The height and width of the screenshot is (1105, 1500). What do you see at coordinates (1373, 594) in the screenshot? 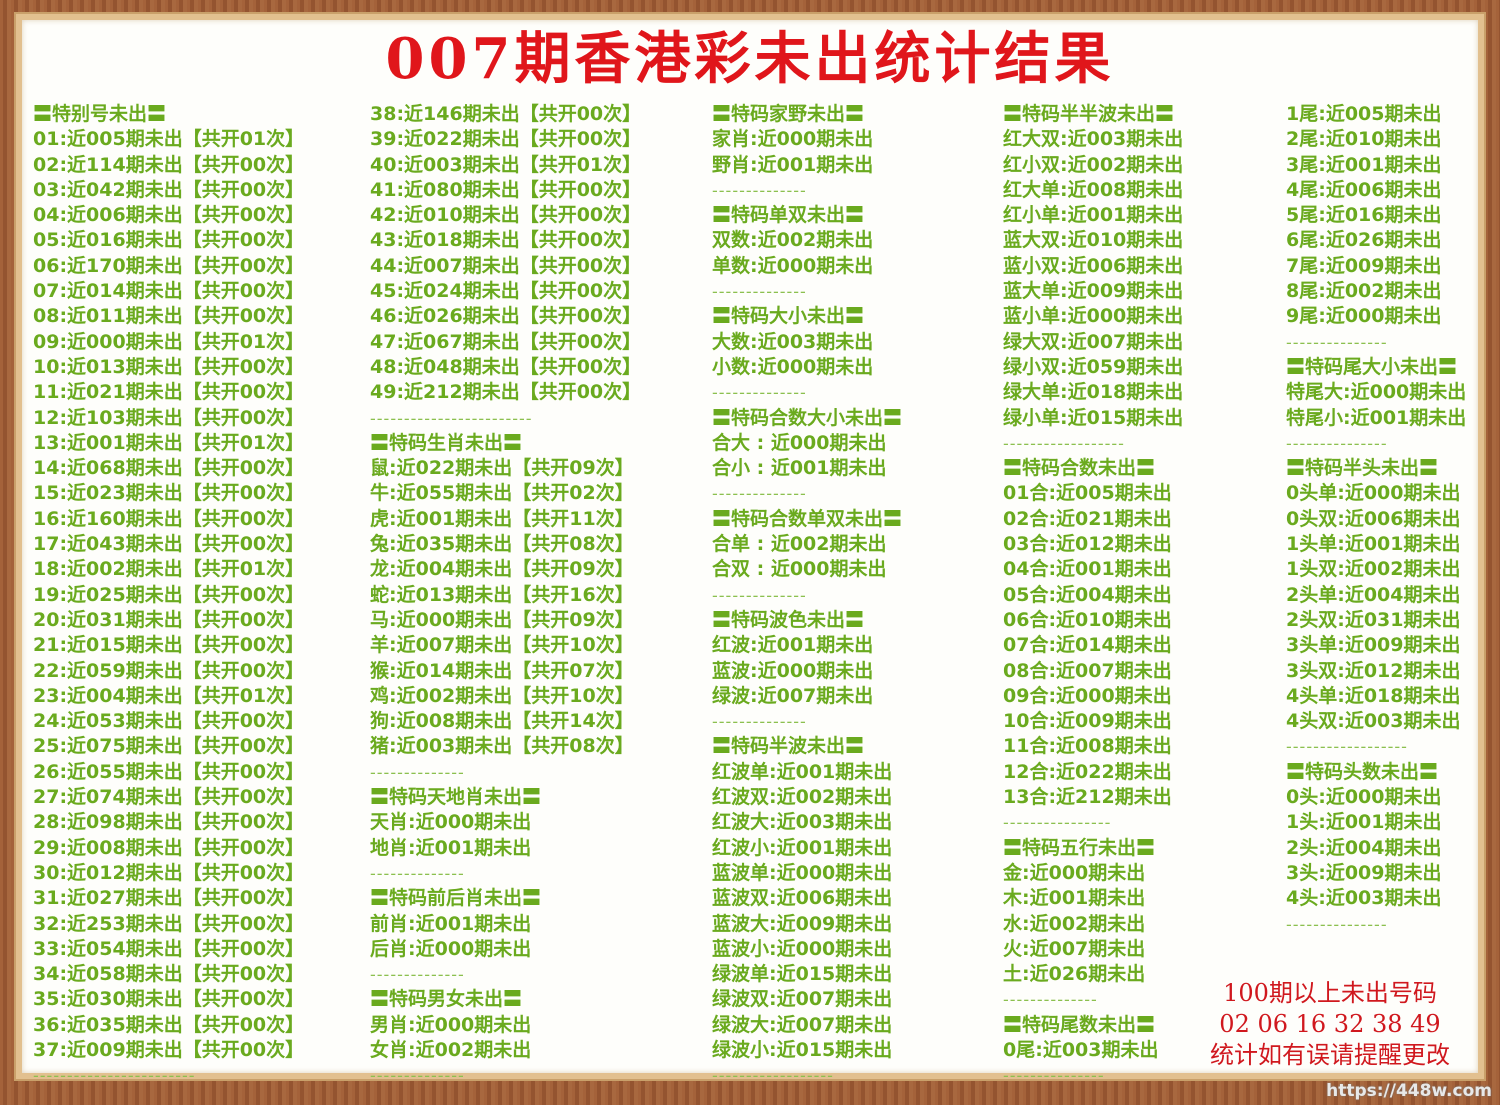
I see `stat-item: 2头单:近004期未出` at bounding box center [1373, 594].